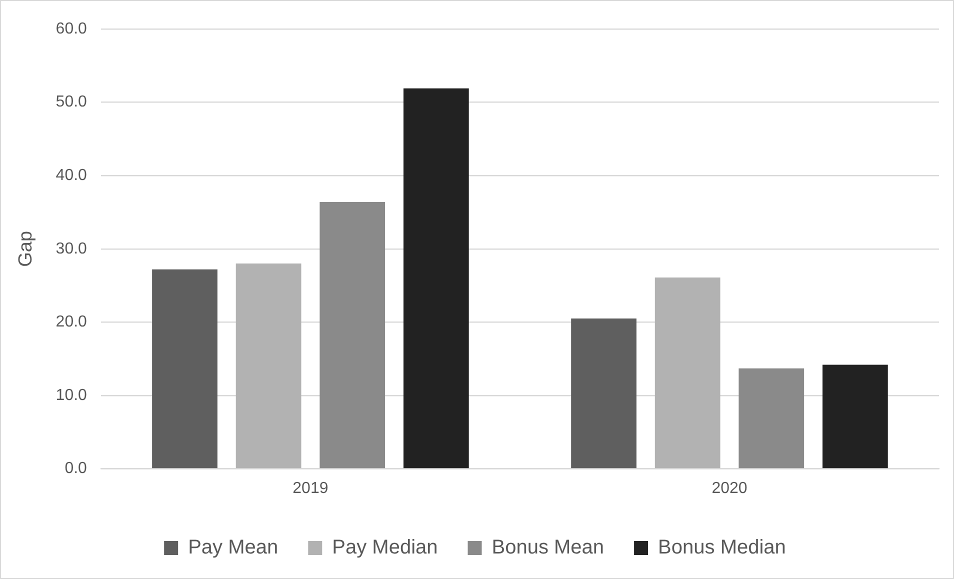 The height and width of the screenshot is (579, 954). I want to click on y-tick-label: 30.0, so click(72, 249).